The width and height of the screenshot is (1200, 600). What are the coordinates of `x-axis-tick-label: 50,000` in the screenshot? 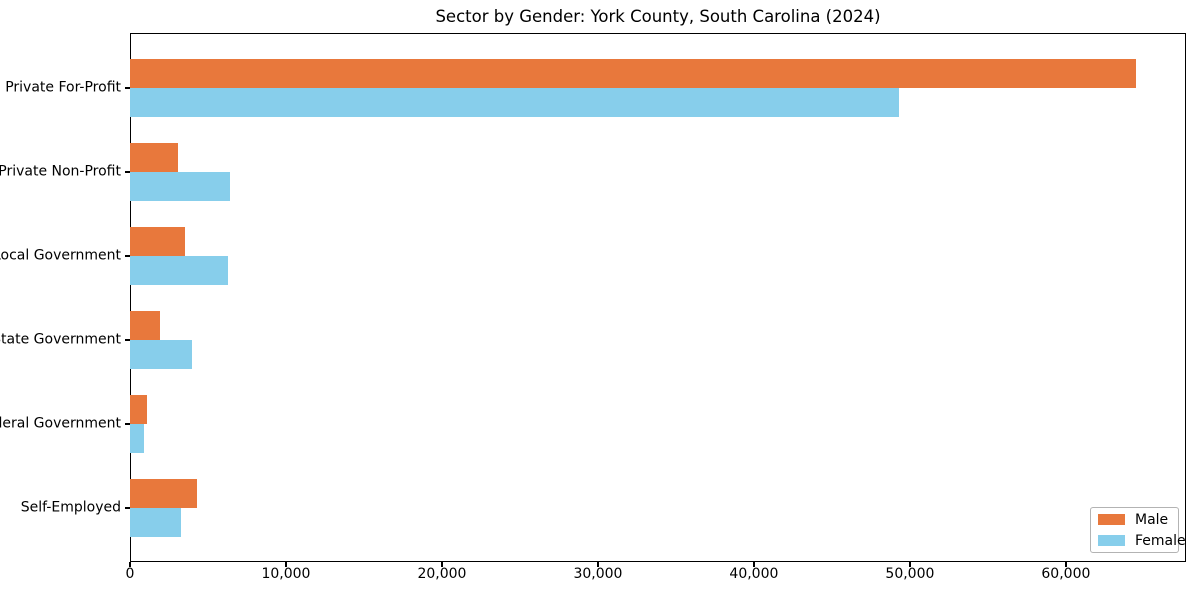 It's located at (910, 574).